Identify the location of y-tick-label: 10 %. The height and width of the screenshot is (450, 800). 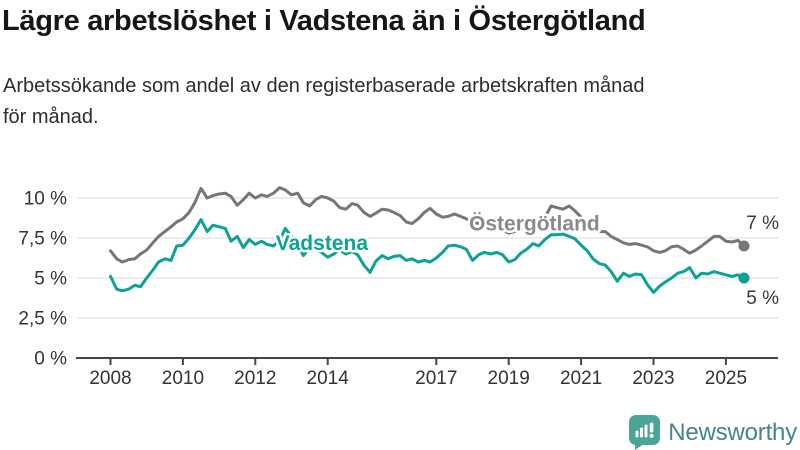
(45, 199).